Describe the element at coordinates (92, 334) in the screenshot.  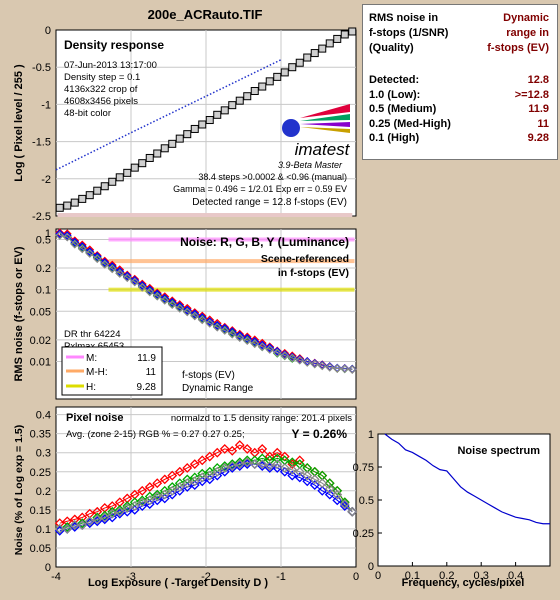
I see `dr-thr-text: DR thr 64224` at that location.